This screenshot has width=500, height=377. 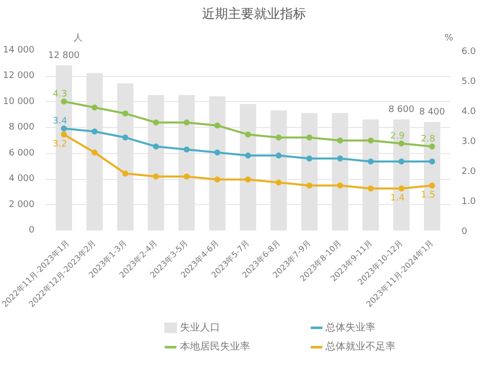 What do you see at coordinates (397, 199) in the screenshot?
I see `data-label: 1.4` at bounding box center [397, 199].